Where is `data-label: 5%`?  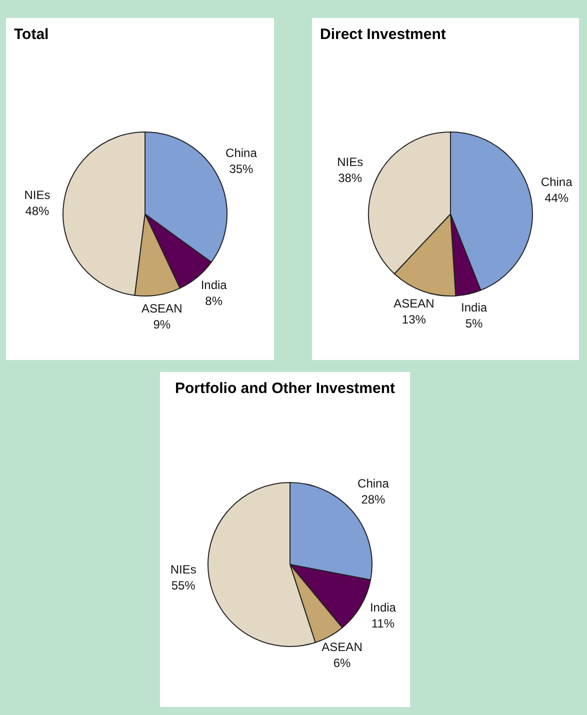
data-label: 5% is located at coordinates (474, 323).